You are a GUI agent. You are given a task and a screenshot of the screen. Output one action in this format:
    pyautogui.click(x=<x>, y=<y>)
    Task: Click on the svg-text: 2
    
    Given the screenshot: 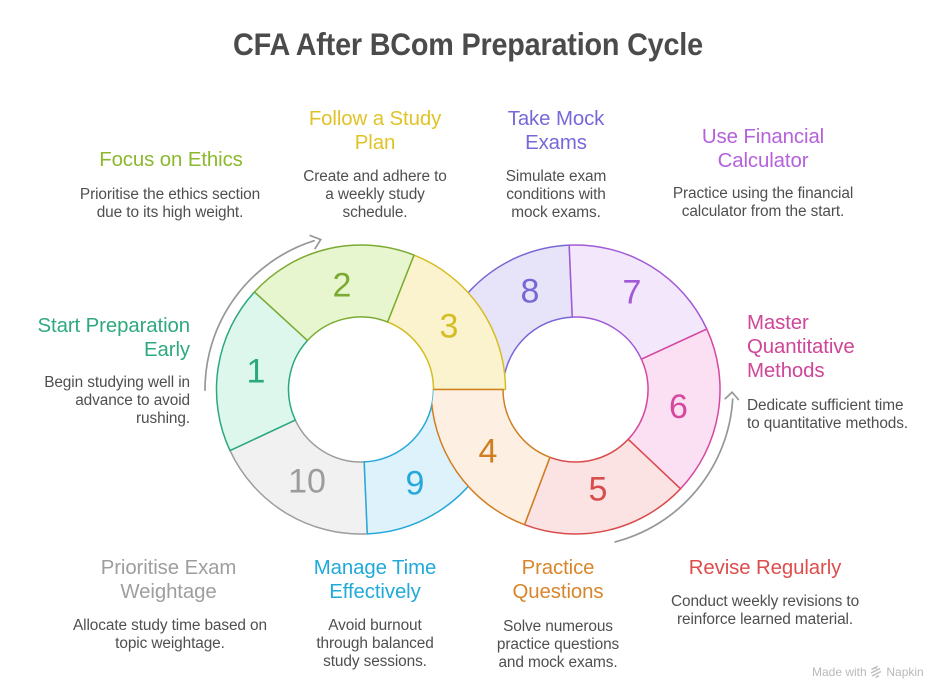 What is the action you would take?
    pyautogui.click(x=342, y=286)
    